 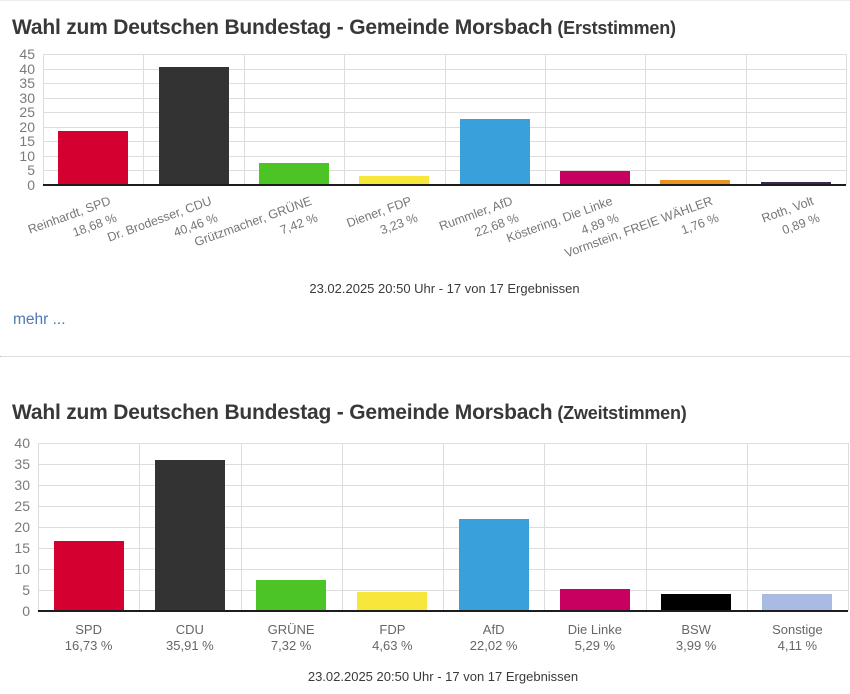 I want to click on party-label: GRÜNE, so click(x=291, y=629).